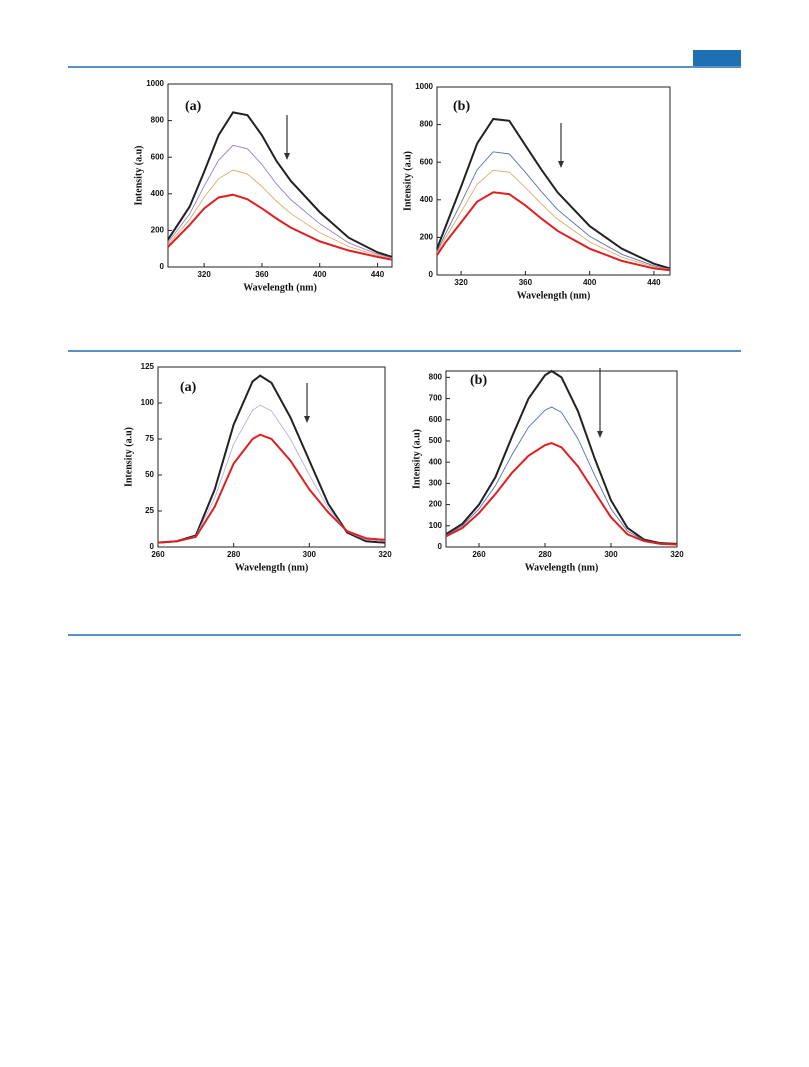 The width and height of the screenshot is (809, 1067). What do you see at coordinates (149, 438) in the screenshot?
I see `y-tick-label: 75` at bounding box center [149, 438].